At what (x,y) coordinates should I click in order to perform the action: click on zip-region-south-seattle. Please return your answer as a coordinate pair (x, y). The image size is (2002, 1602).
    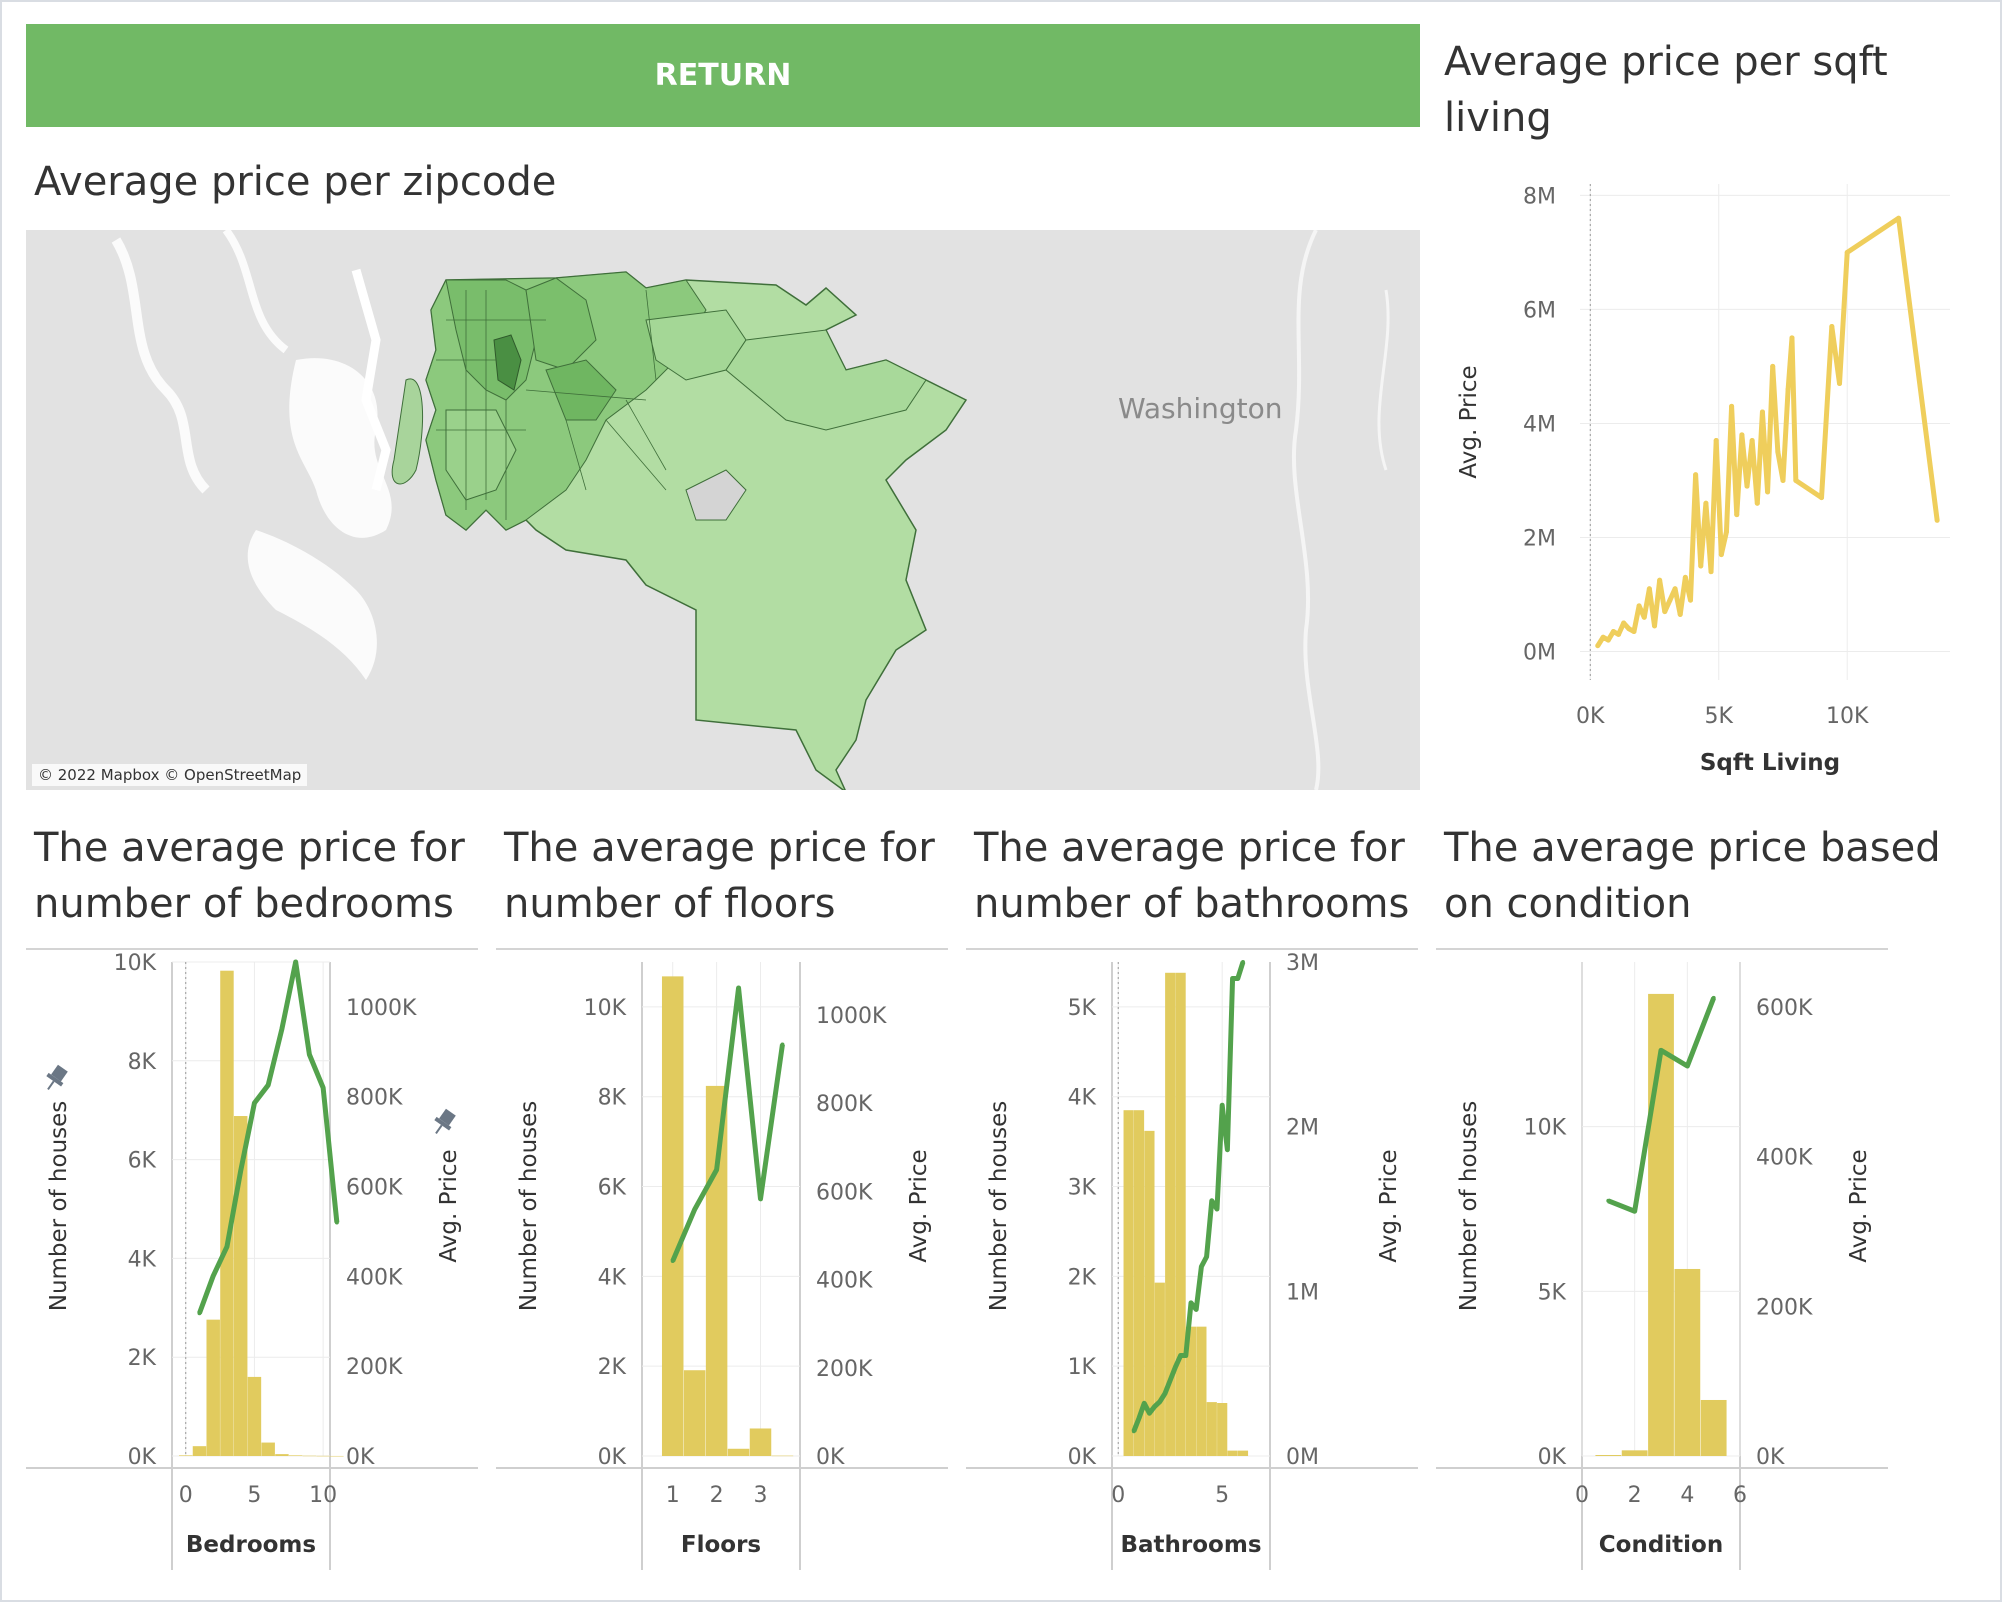
    Looking at the image, I should click on (481, 455).